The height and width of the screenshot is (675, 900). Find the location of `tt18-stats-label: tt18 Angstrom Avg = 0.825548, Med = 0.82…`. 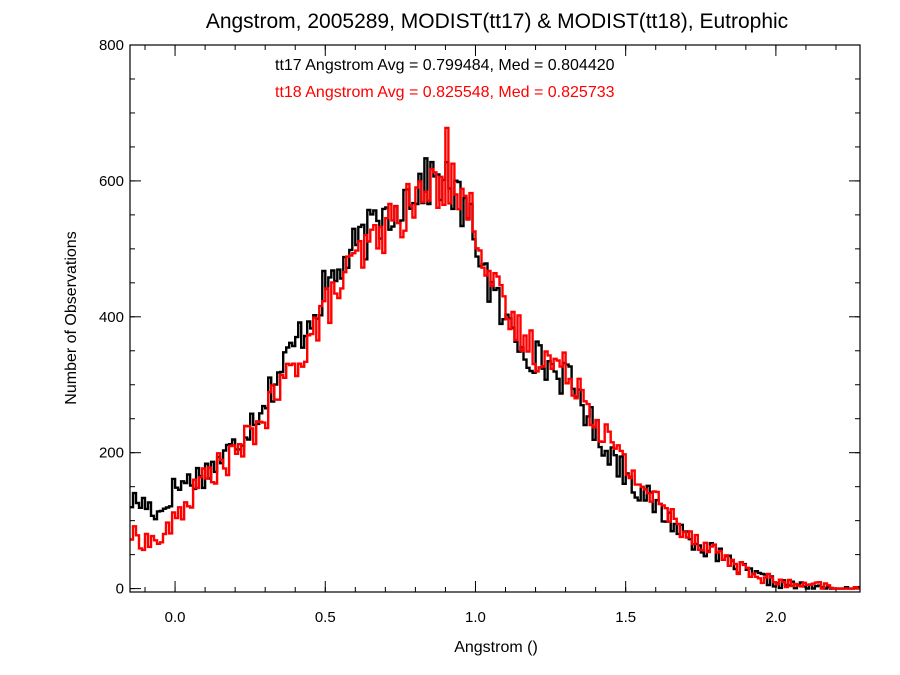

tt18-stats-label: tt18 Angstrom Avg = 0.825548, Med = 0.82… is located at coordinates (445, 92).